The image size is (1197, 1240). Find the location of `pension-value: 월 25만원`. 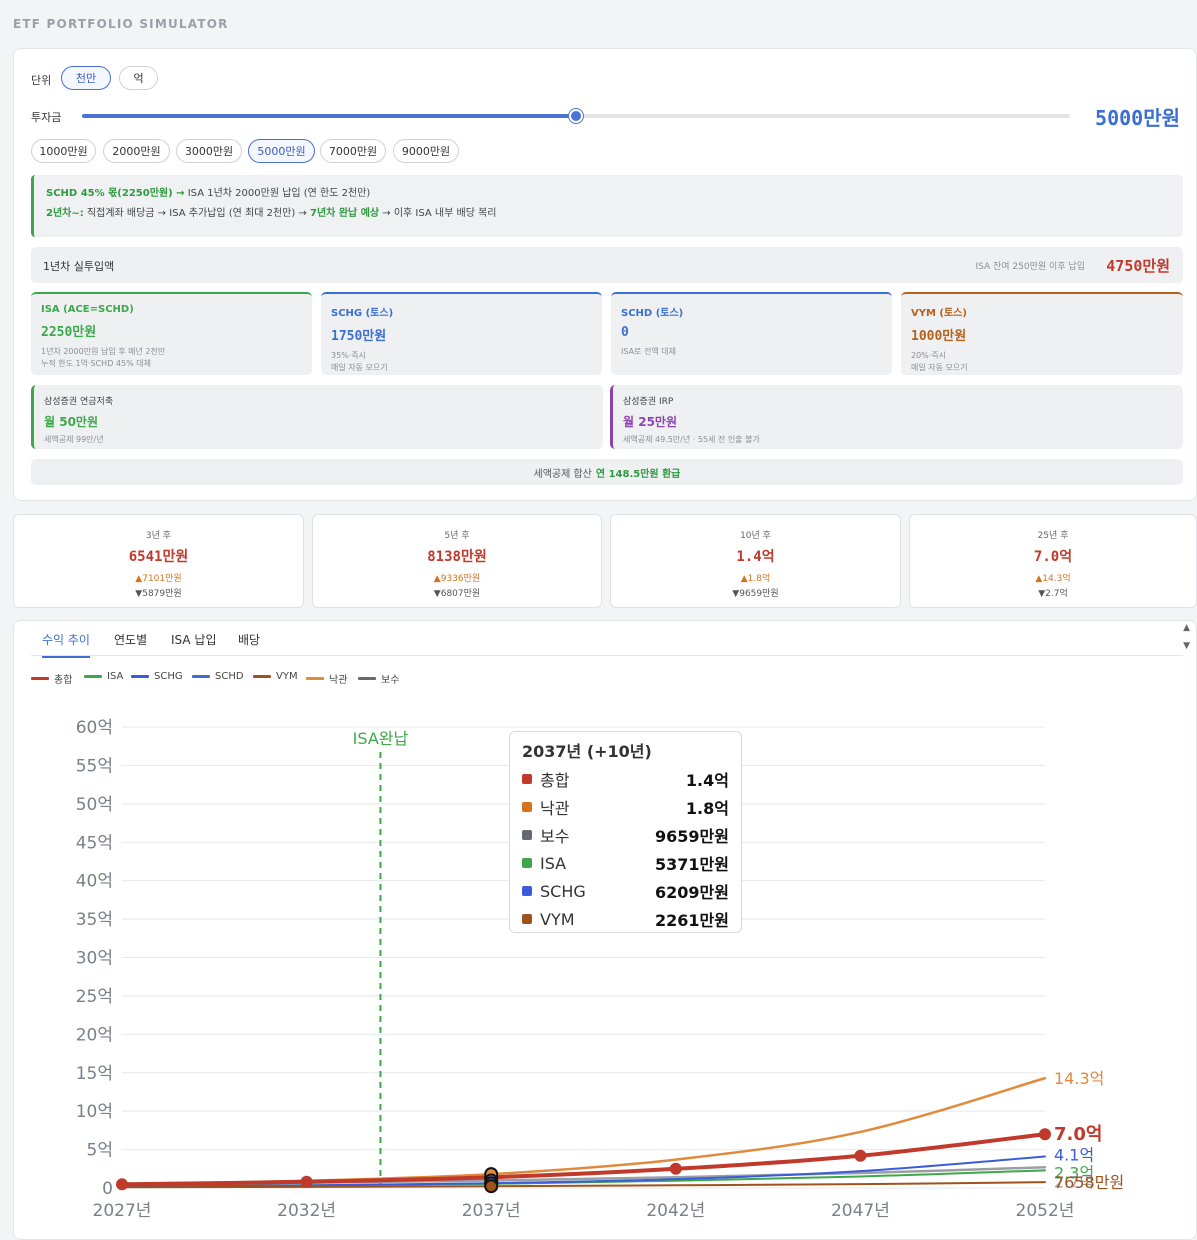

pension-value: 월 25만원 is located at coordinates (650, 422).